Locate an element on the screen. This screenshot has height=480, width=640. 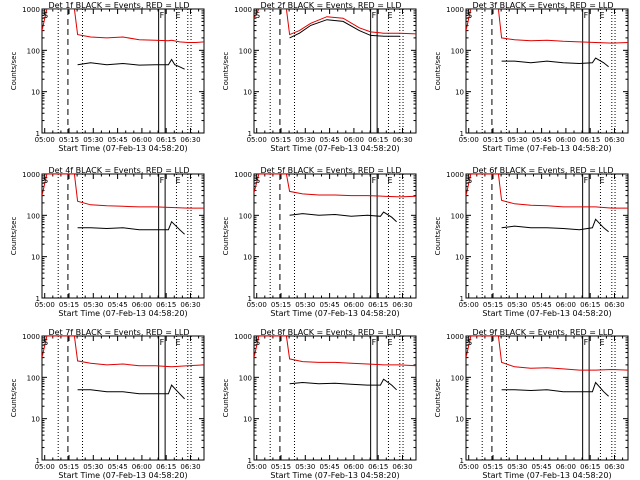
panel-title: Det 1f BLACK = Events, RED = LLD is located at coordinates (118, 5).